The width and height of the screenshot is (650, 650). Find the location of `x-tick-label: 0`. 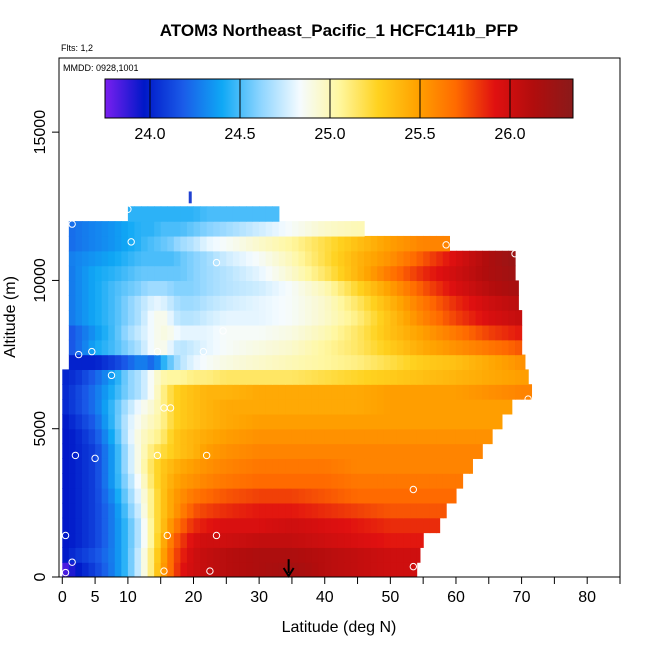

x-tick-label: 0 is located at coordinates (62, 597).